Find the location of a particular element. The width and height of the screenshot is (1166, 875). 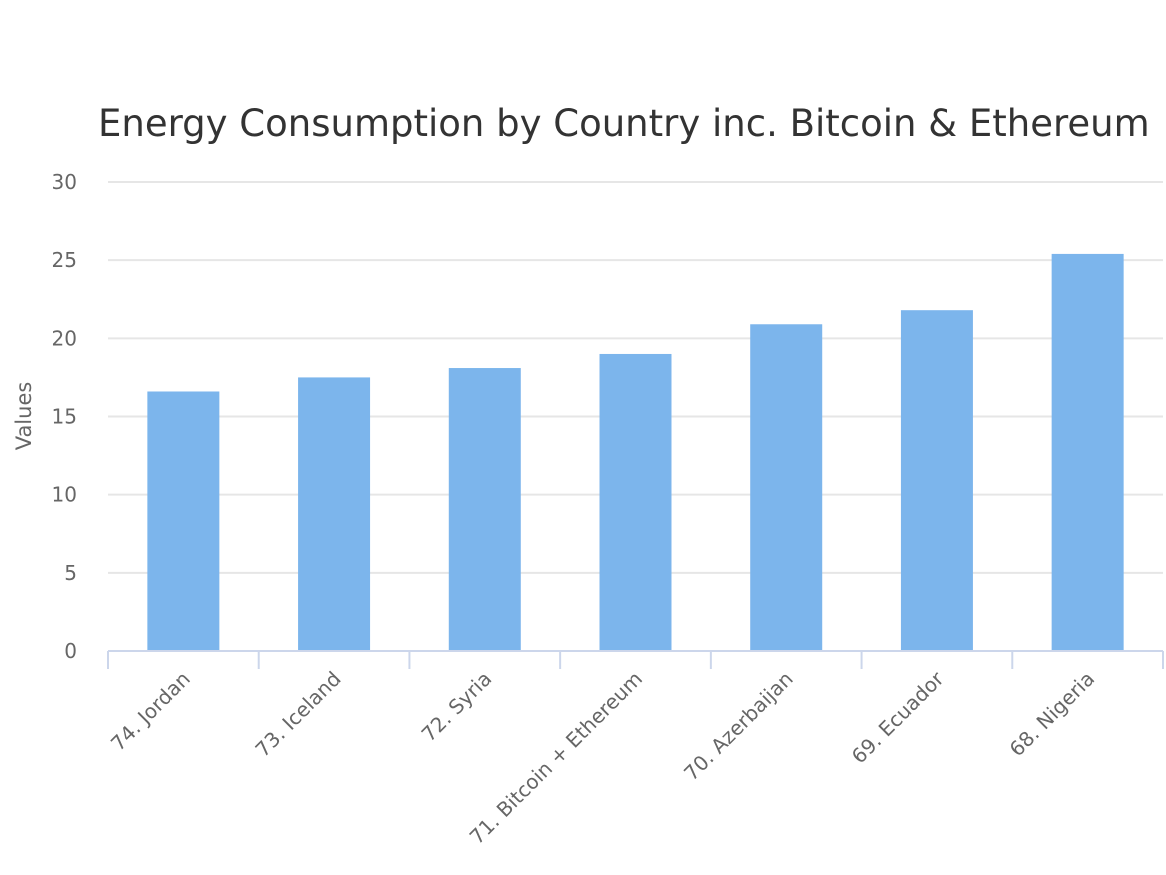

x-tick-label: 68. Nigeria is located at coordinates (1052, 714).